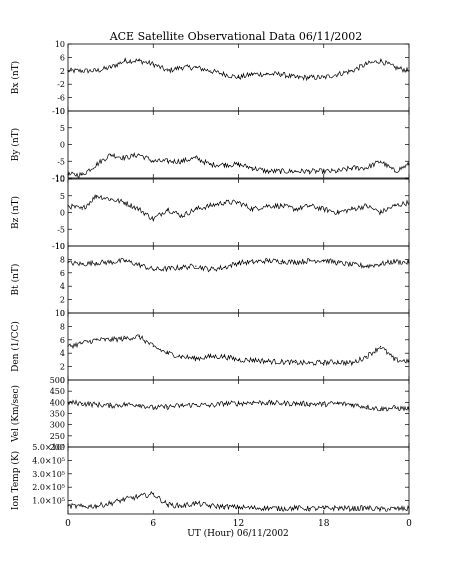 The width and height of the screenshot is (453, 566). Describe the element at coordinates (62, 128) in the screenshot. I see `y-tick-label: 5` at that location.